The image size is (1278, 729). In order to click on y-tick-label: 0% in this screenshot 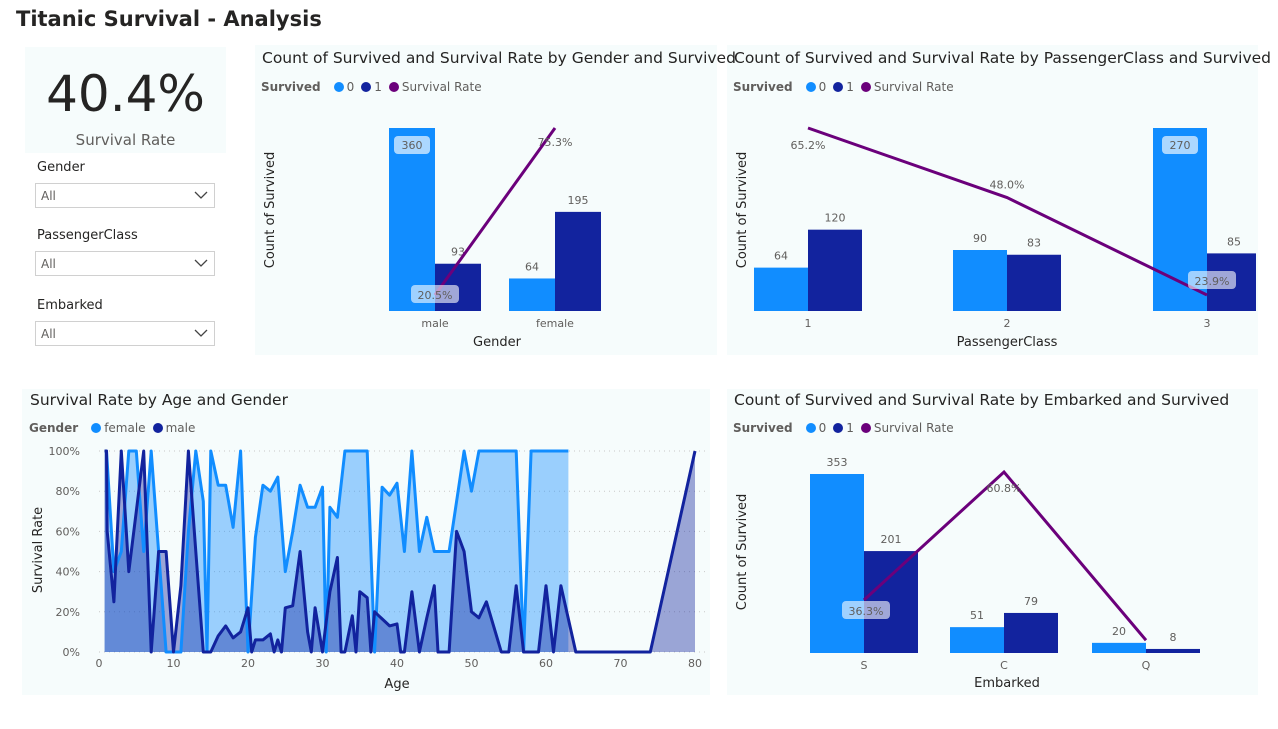, I will do `click(71, 652)`.